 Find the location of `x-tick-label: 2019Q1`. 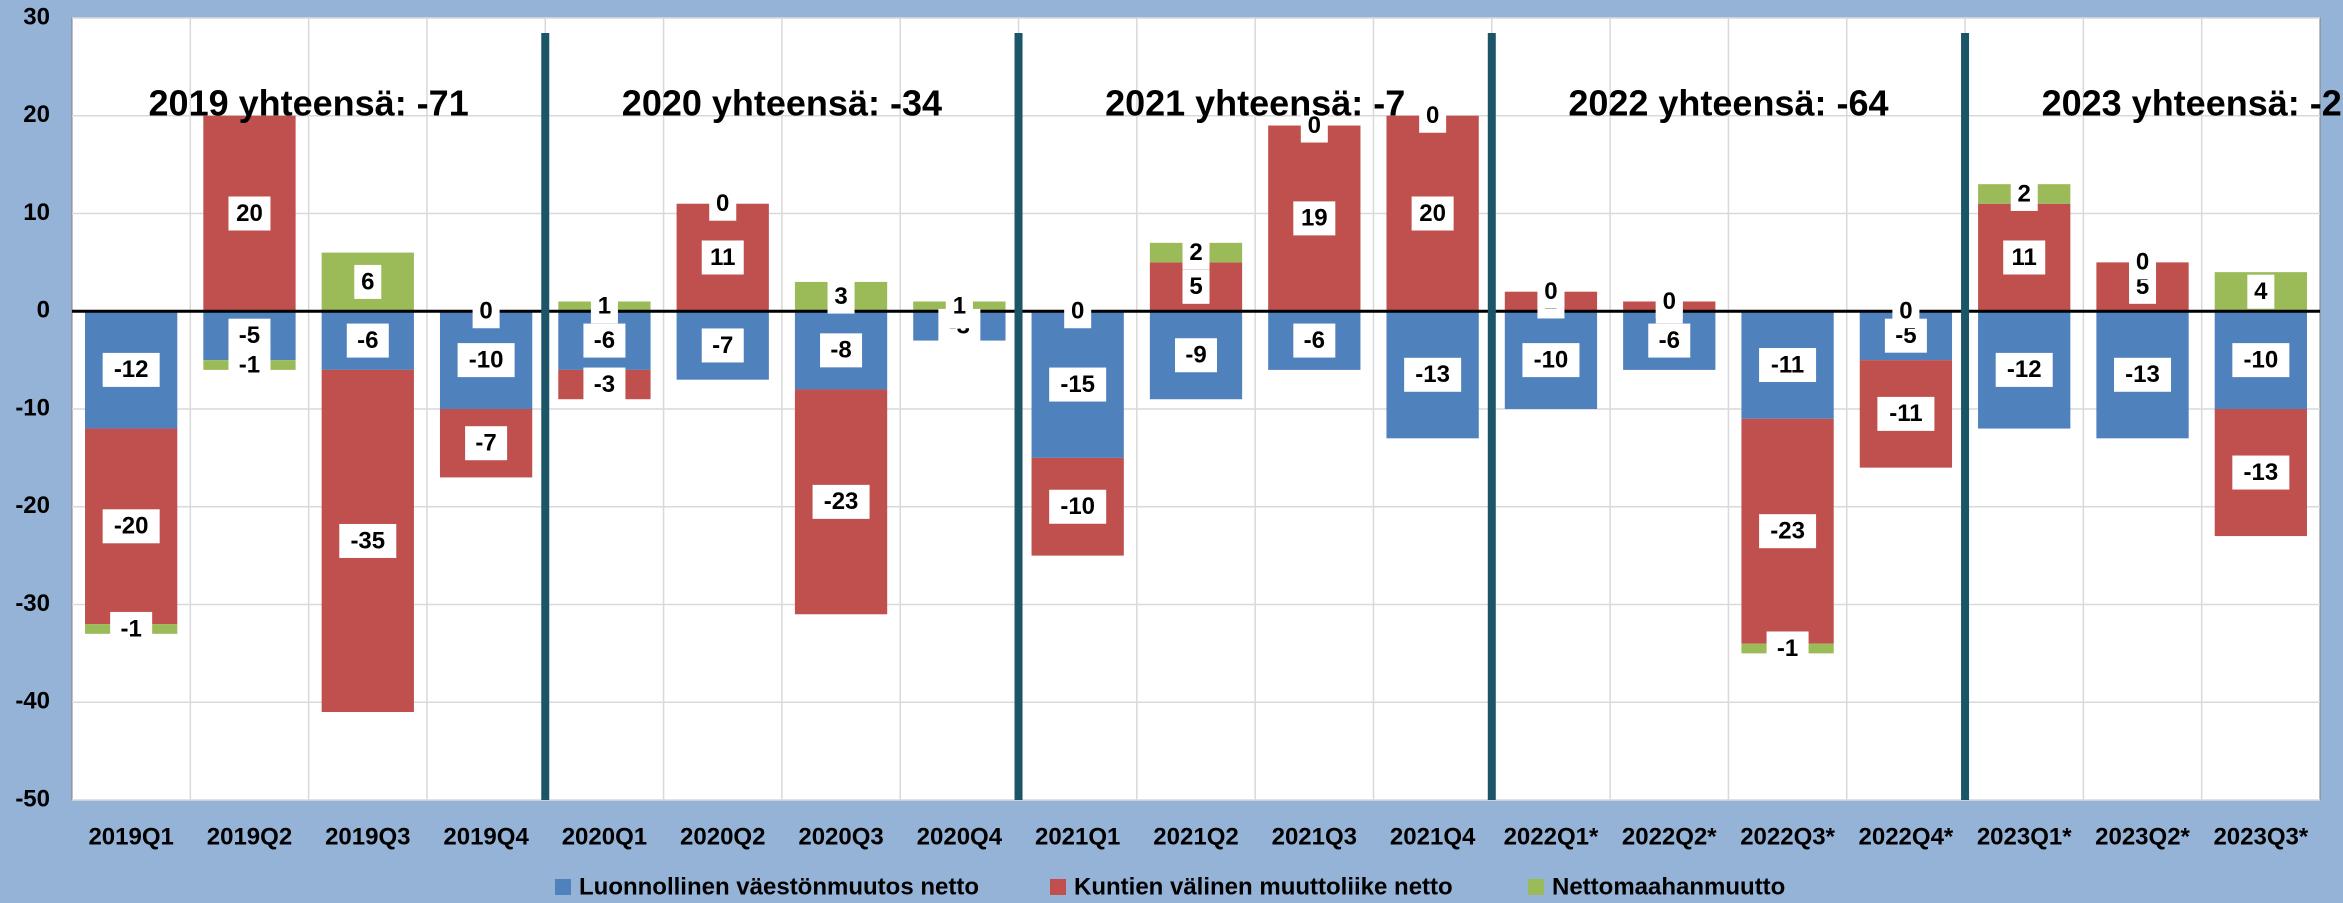

x-tick-label: 2019Q1 is located at coordinates (130, 836).